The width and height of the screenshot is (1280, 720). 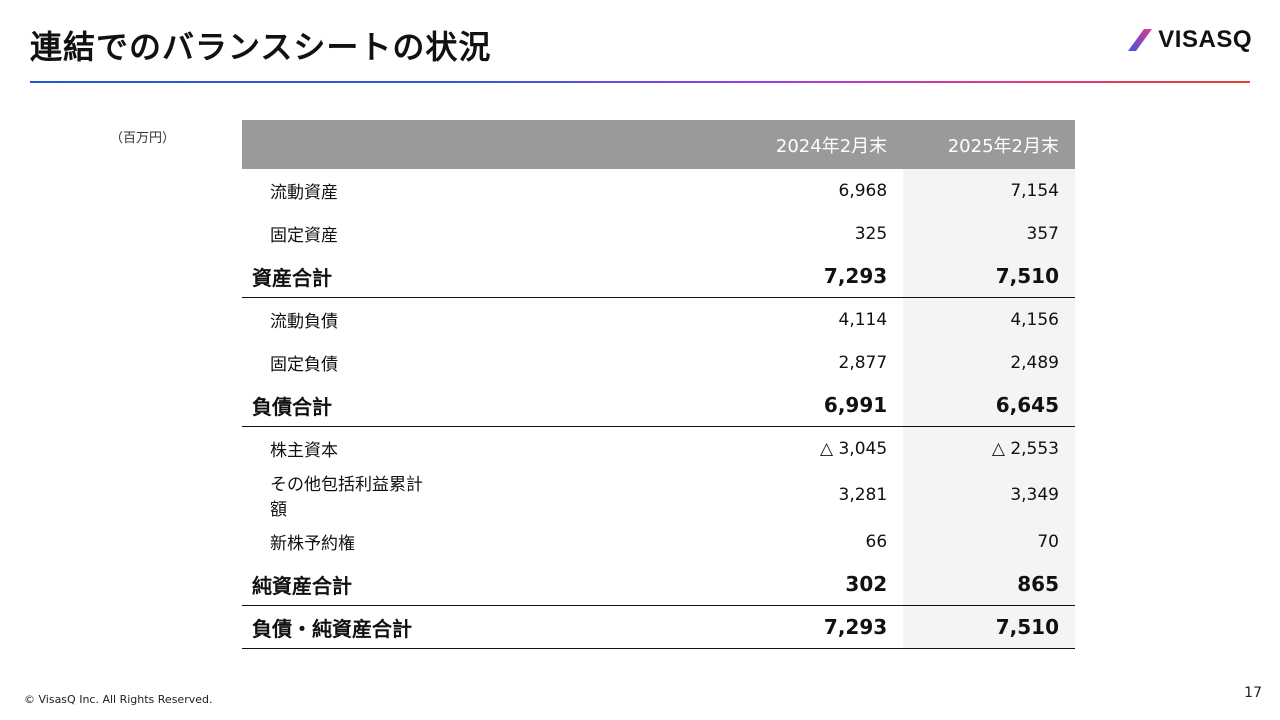 What do you see at coordinates (989, 190) in the screenshot?
I see `value-fy2025: 7,154` at bounding box center [989, 190].